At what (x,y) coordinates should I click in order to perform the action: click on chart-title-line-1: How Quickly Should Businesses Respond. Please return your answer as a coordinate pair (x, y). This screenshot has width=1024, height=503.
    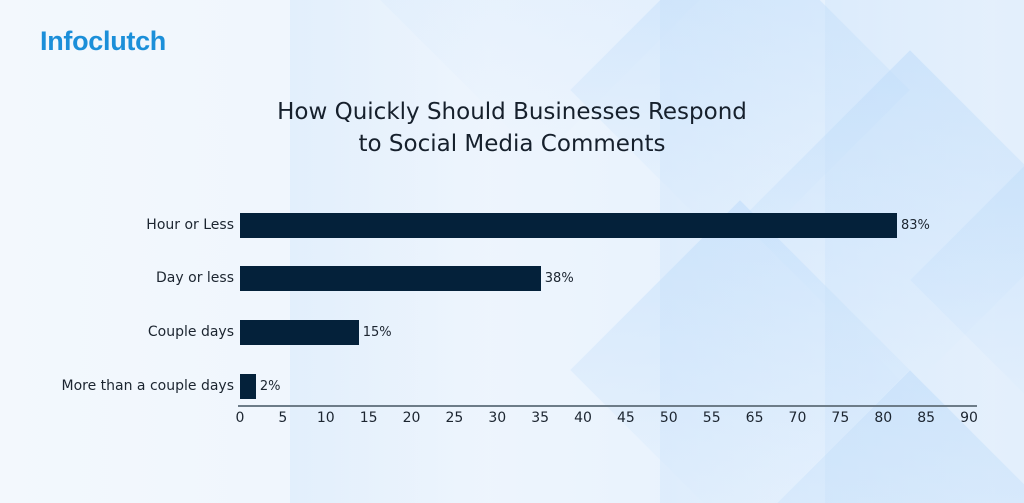
    Looking at the image, I should click on (512, 112).